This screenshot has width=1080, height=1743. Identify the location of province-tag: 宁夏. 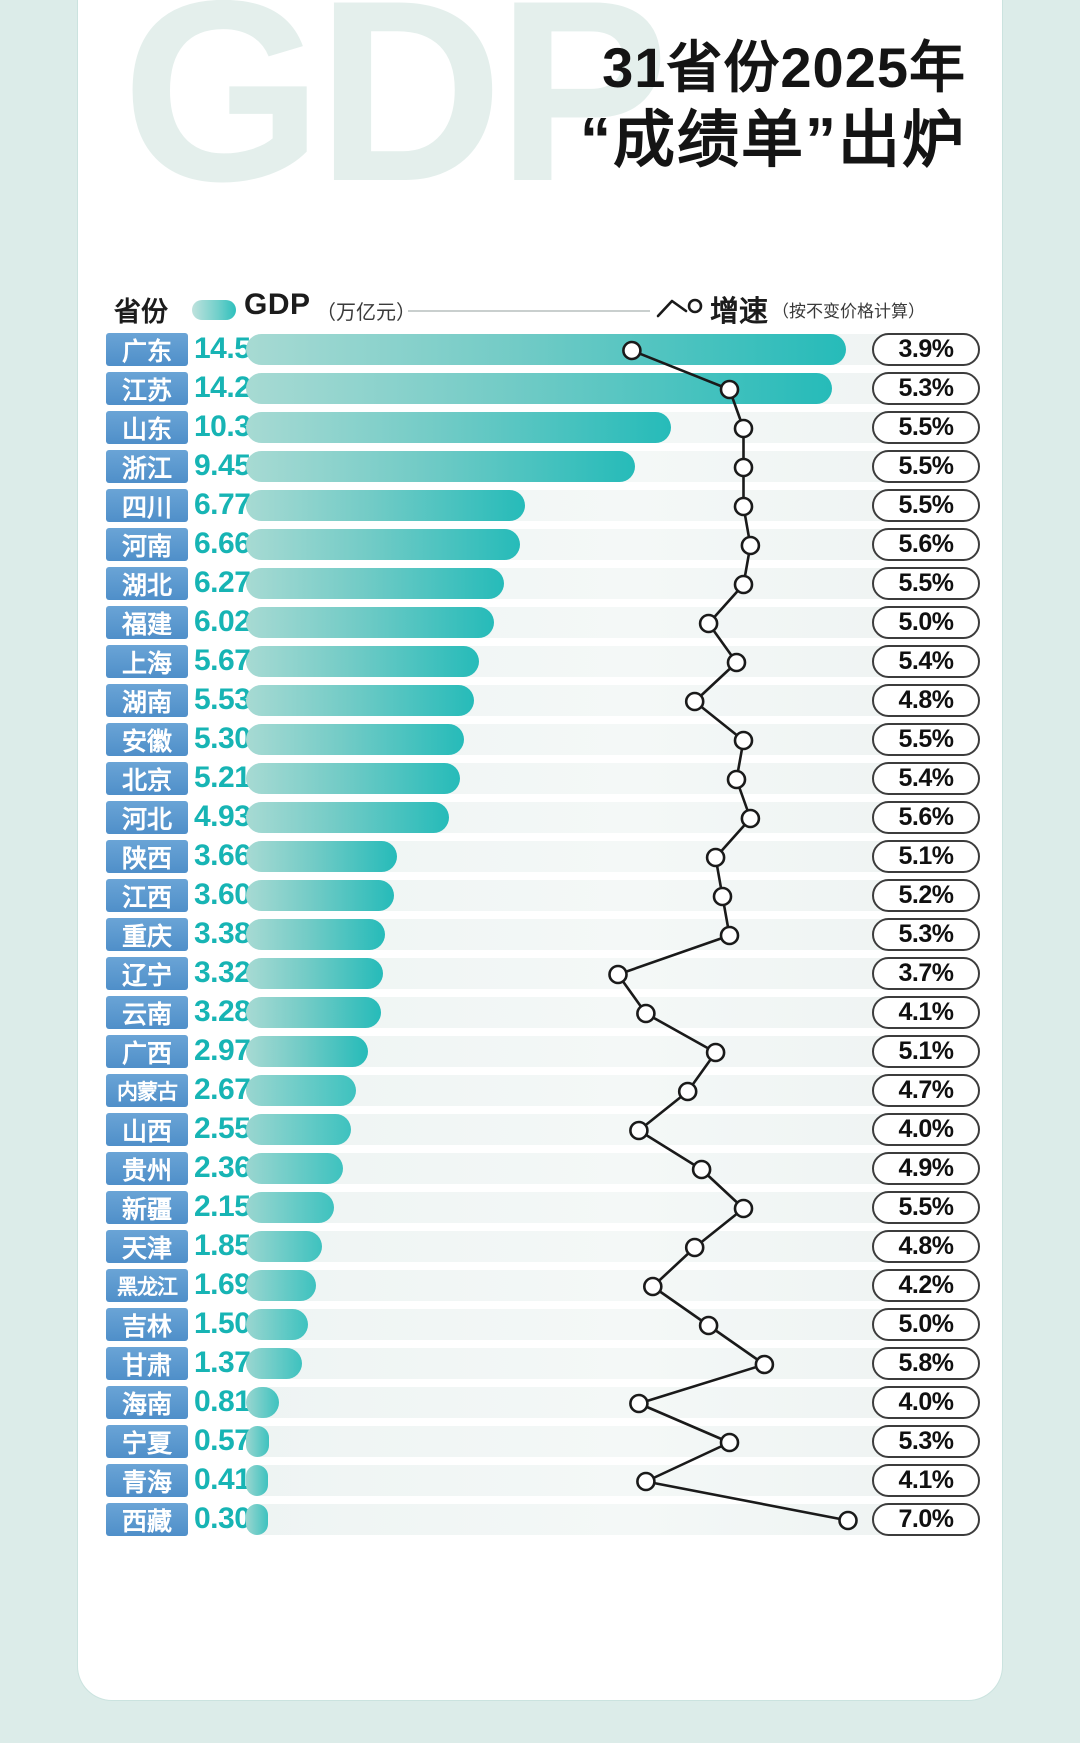
(147, 1441).